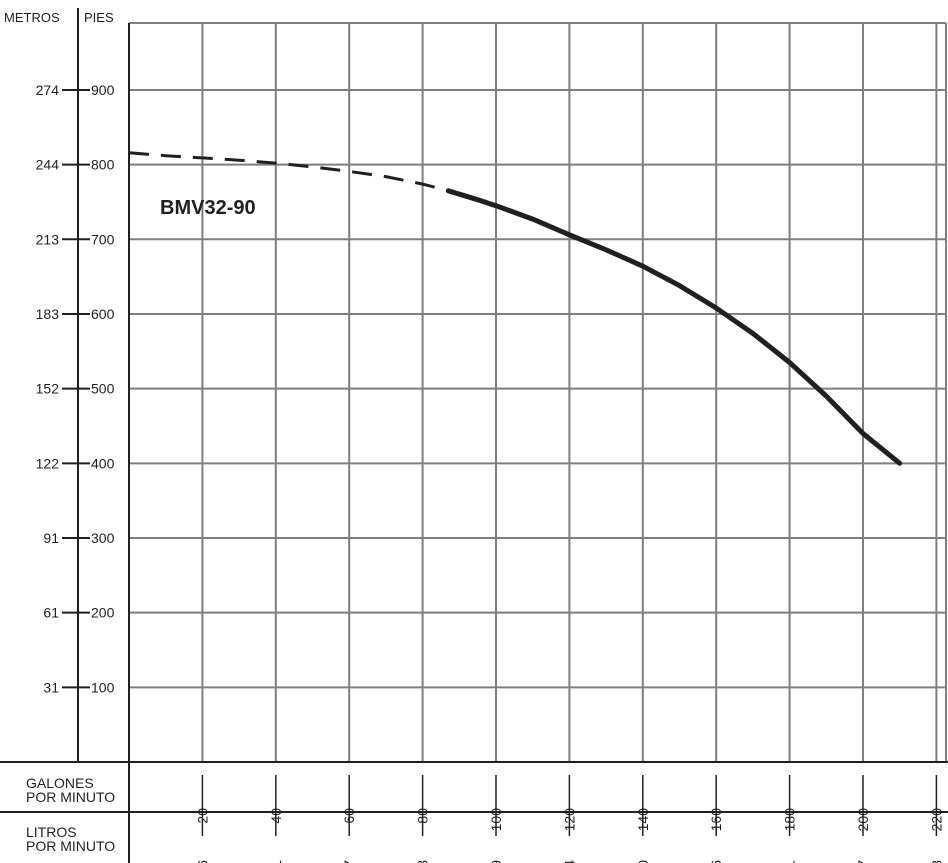  What do you see at coordinates (288, 172) in the screenshot?
I see `curve-dashed-segment` at bounding box center [288, 172].